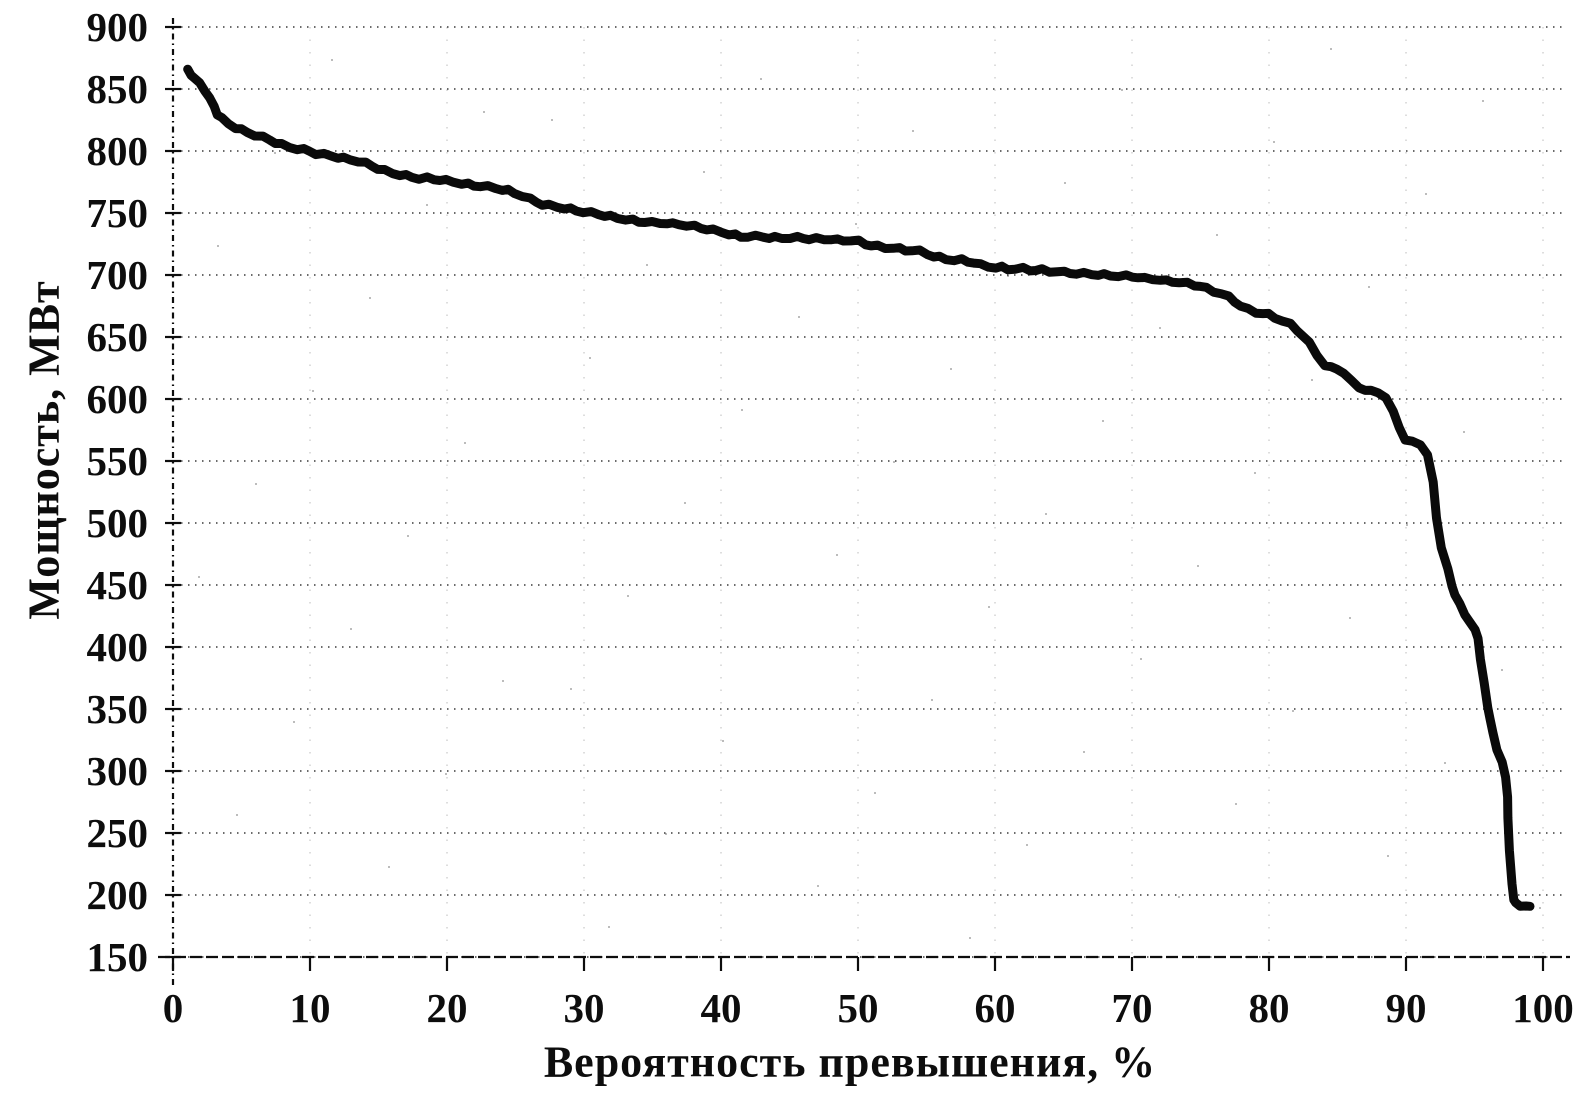  Describe the element at coordinates (447, 1008) in the screenshot. I see `x-tick-label: 20` at that location.